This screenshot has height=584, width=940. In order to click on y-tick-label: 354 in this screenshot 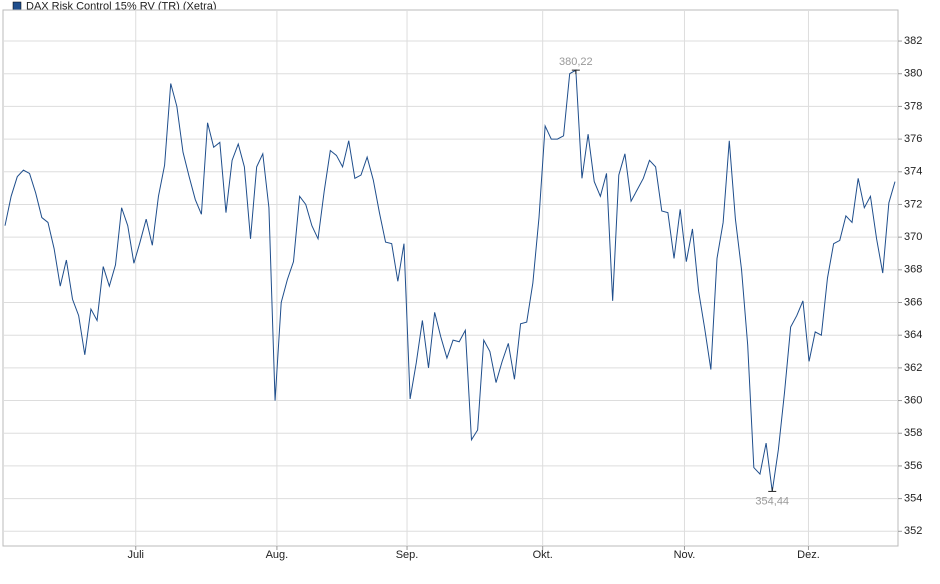, I will do `click(913, 499)`.